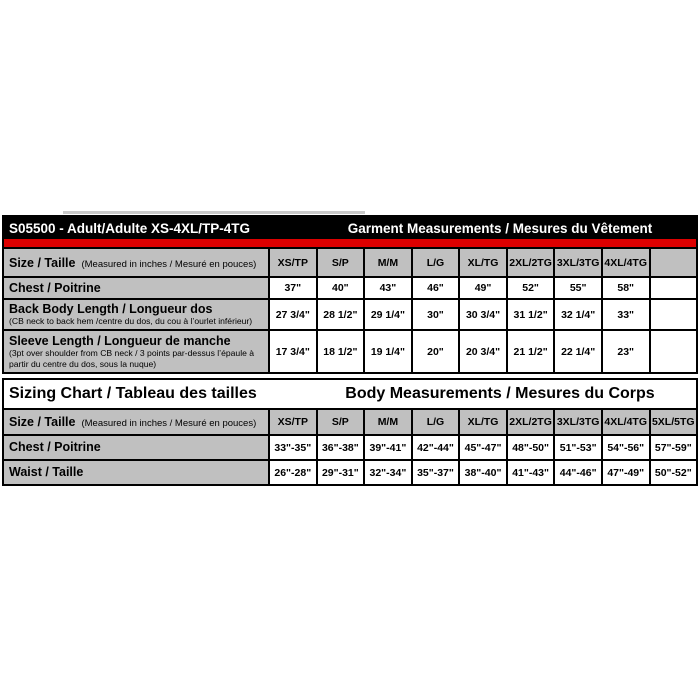  I want to click on value-cell: 44"-46", so click(577, 472).